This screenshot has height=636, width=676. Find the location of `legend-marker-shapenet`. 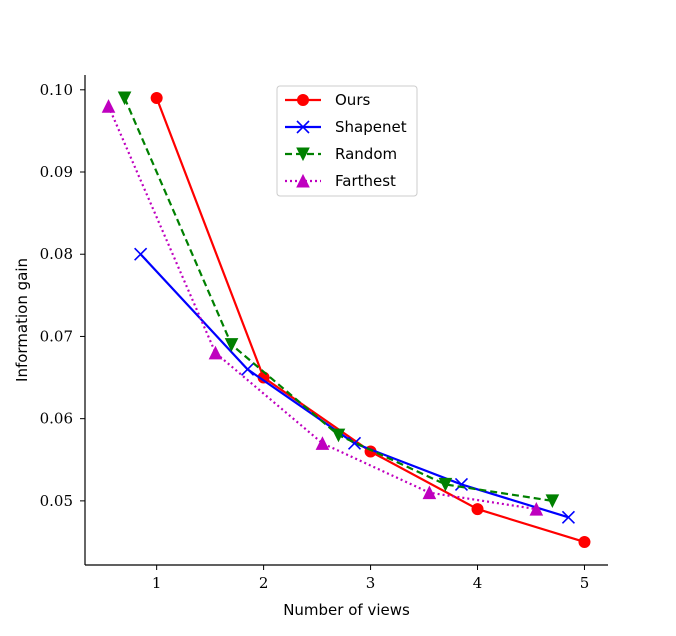

legend-marker-shapenet is located at coordinates (303, 127).